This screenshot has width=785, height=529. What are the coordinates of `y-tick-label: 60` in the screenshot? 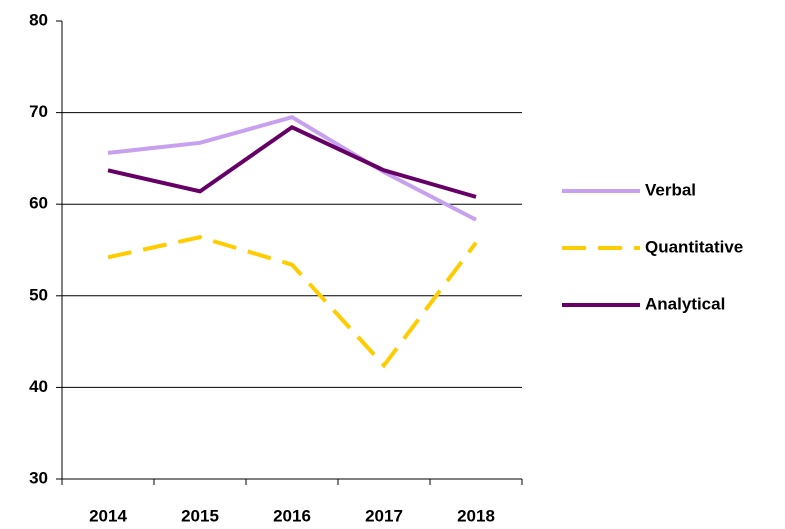 It's located at (38, 203).